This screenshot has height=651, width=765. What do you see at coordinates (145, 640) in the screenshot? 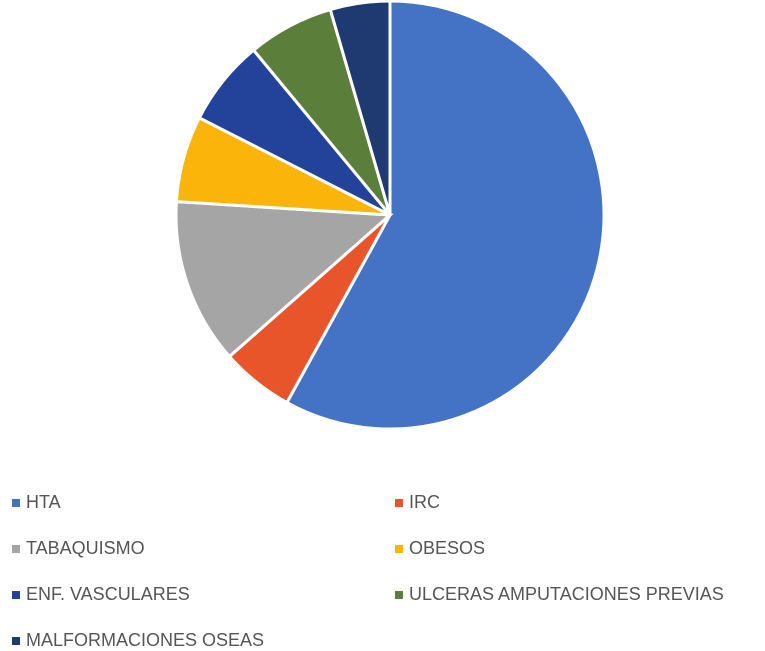
I see `legend-label: MALFORMACIONES OSEAS` at bounding box center [145, 640].